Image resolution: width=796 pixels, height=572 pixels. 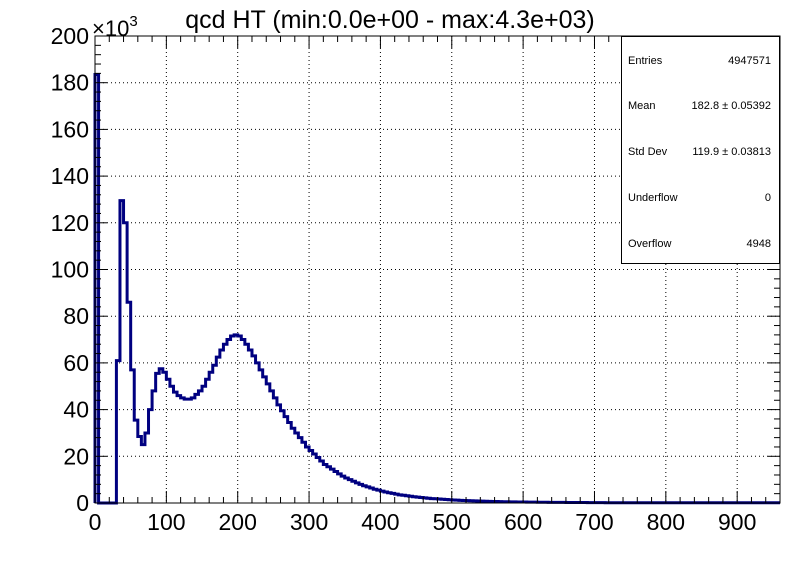 What do you see at coordinates (452, 522) in the screenshot?
I see `x-tick-label: 500` at bounding box center [452, 522].